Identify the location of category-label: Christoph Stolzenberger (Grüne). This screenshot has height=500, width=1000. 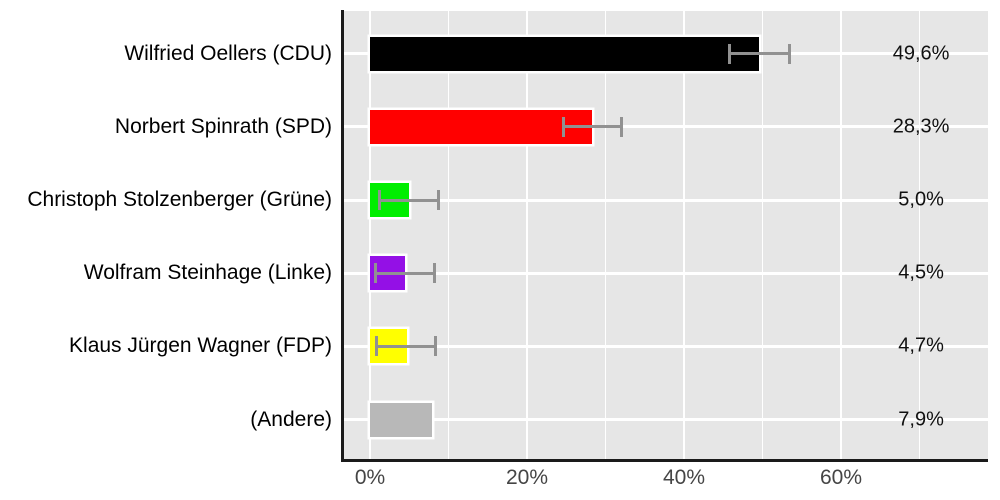
(179, 200).